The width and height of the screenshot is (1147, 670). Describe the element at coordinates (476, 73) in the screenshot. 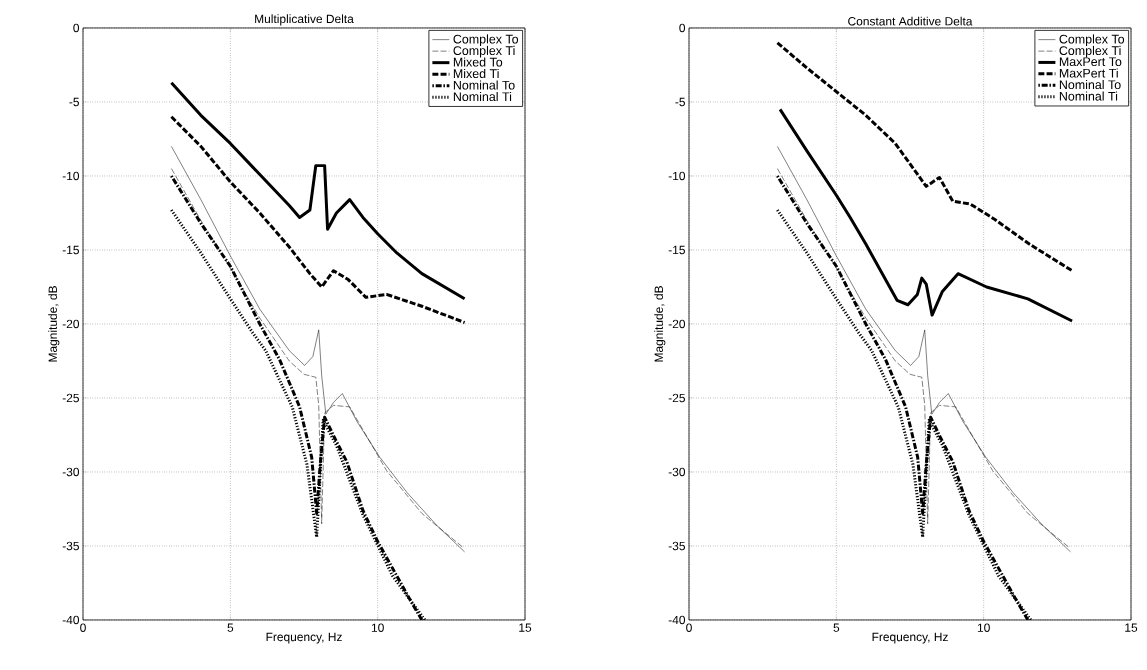

I see `legend-label: Mixed Ti` at that location.